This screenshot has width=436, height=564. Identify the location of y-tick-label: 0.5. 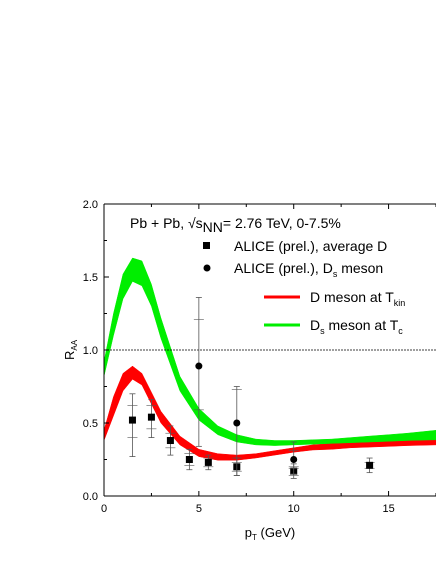
(90, 424).